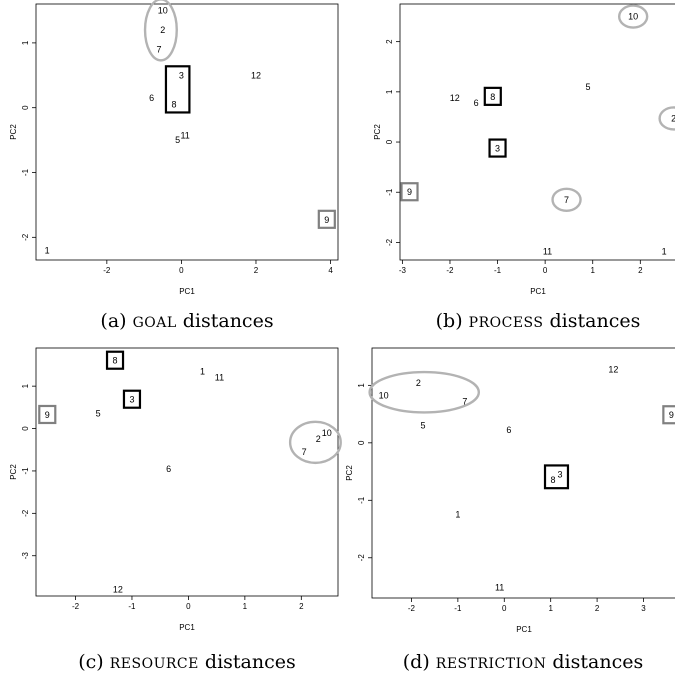  Describe the element at coordinates (506, 323) in the screenshot. I see `caption-name: PROCESS` at that location.